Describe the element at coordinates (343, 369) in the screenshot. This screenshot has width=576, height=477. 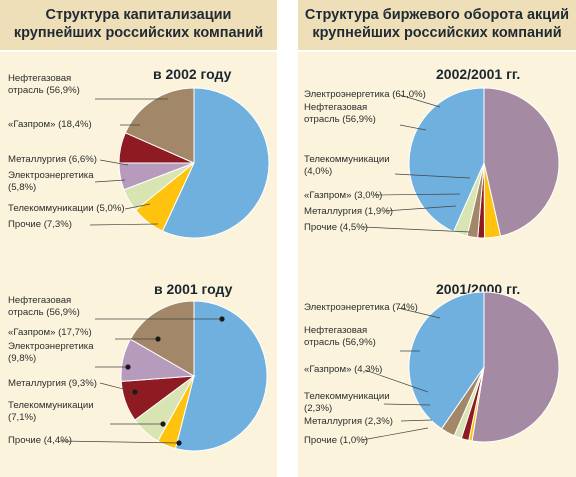
I see `slice-label: «Газпром» (4,3%)` at that location.